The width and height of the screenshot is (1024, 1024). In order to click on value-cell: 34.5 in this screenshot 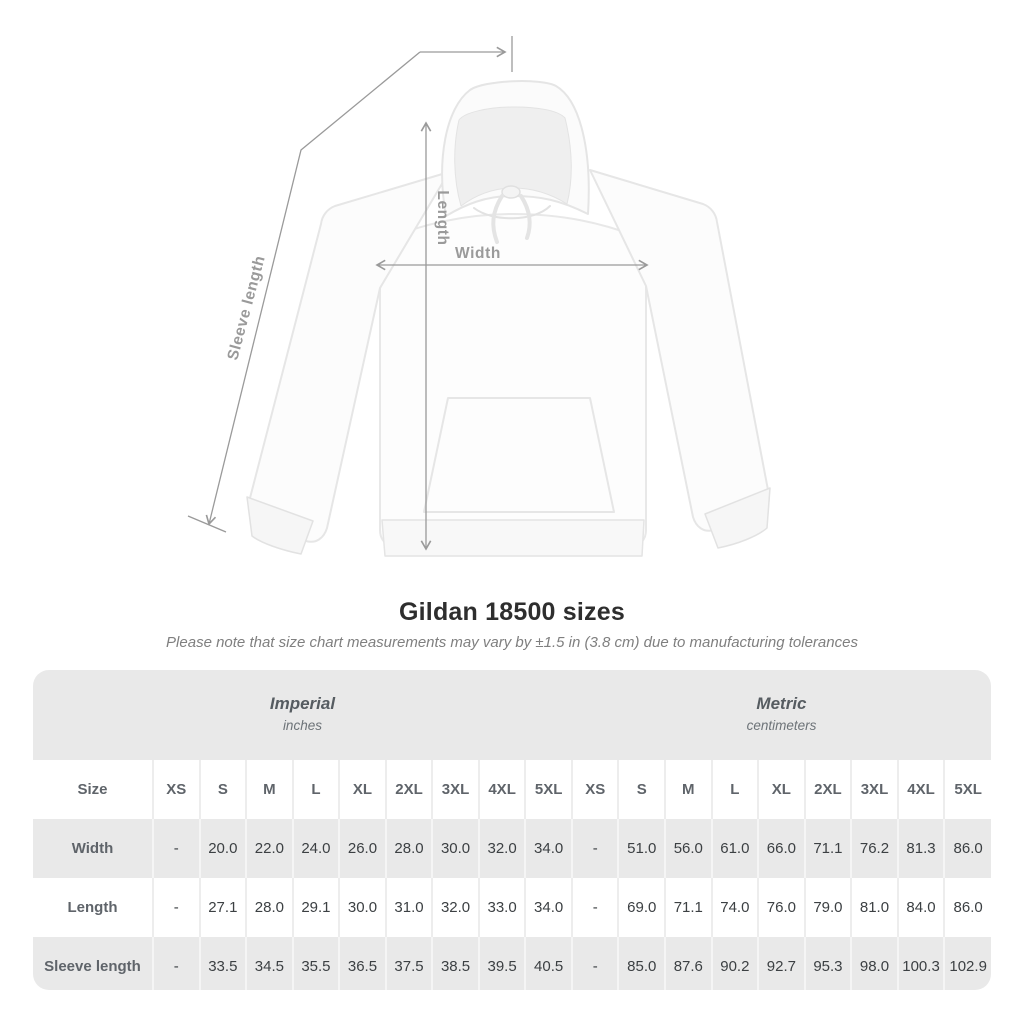, I will do `click(269, 963)`.